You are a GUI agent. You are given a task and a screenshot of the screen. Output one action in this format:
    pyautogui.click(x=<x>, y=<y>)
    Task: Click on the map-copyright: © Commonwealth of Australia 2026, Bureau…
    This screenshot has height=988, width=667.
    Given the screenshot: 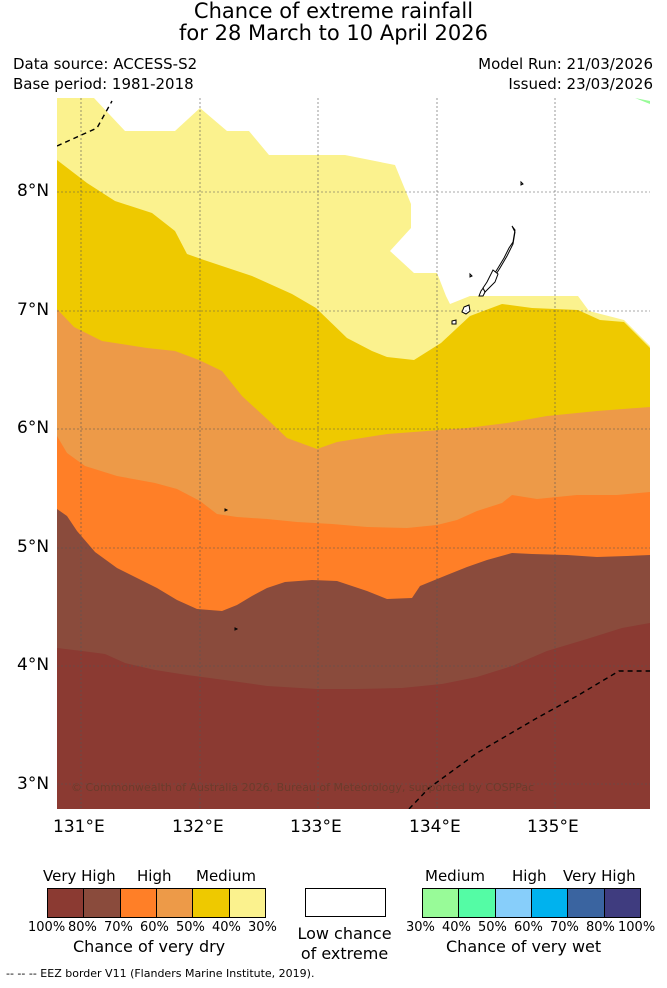 What is the action you would take?
    pyautogui.click(x=302, y=787)
    